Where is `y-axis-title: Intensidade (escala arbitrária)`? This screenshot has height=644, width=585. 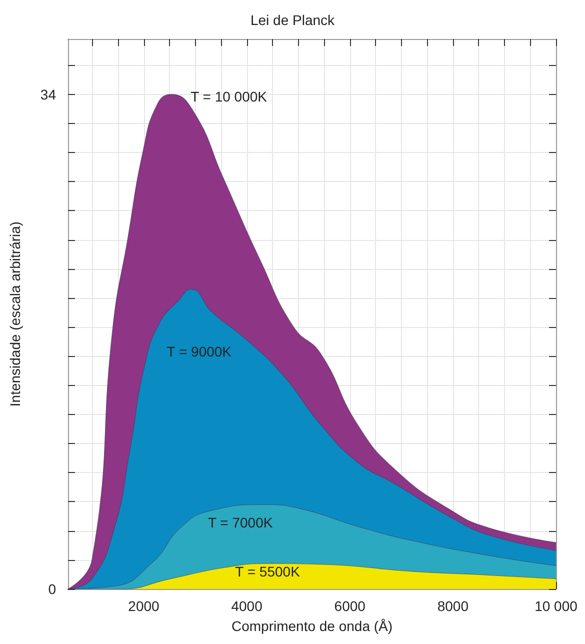 y-axis-title: Intensidade (escala arbitrária) is located at coordinates (15, 314).